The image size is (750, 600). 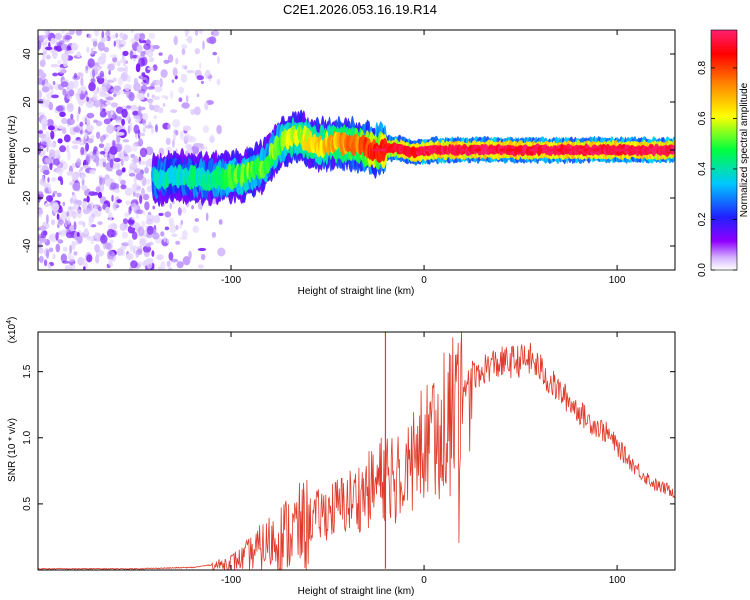 I want to click on spectrogram-ytick-label: -20, so click(x=27, y=197).